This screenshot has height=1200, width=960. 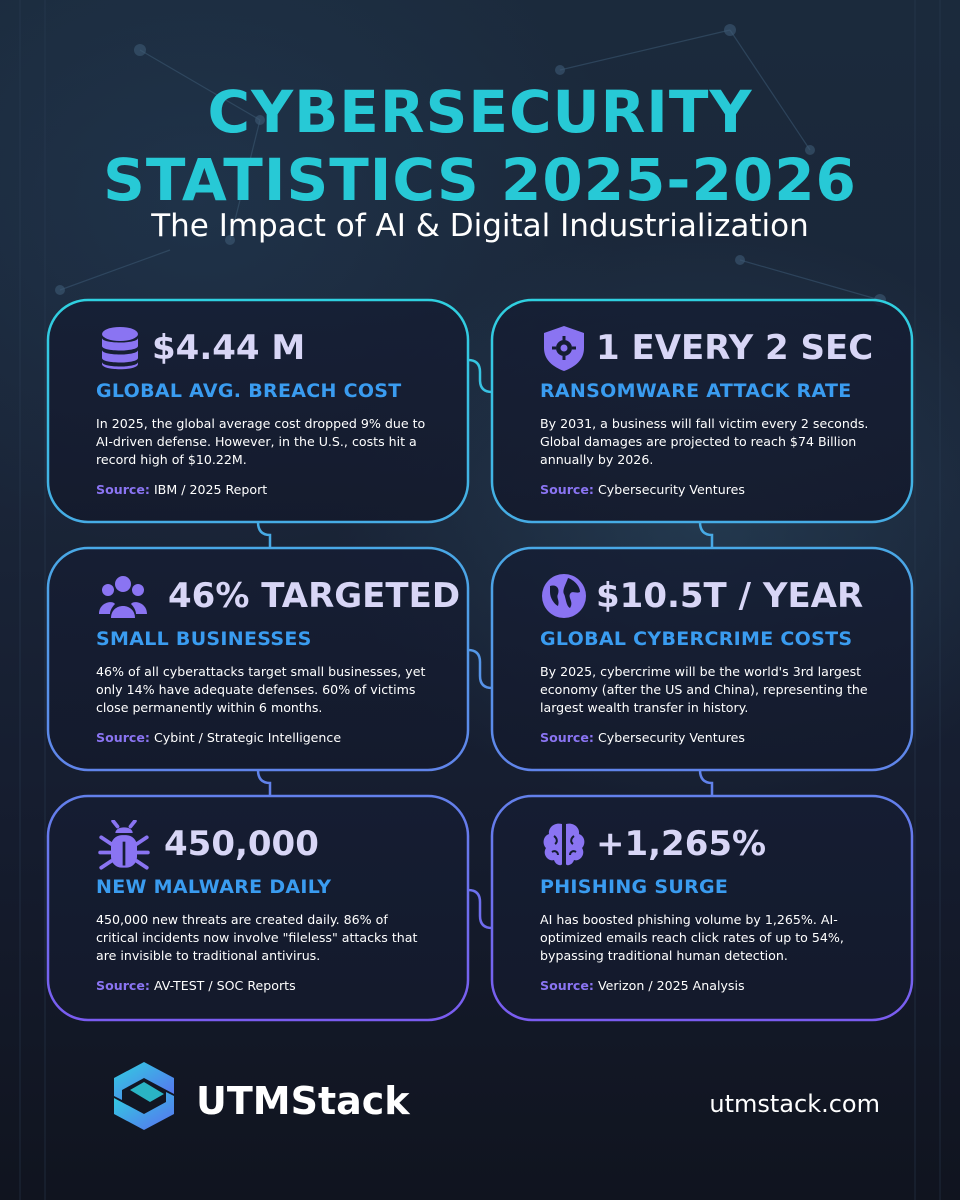 What do you see at coordinates (204, 639) in the screenshot?
I see `stat-label: SMALL BUSINESSES` at bounding box center [204, 639].